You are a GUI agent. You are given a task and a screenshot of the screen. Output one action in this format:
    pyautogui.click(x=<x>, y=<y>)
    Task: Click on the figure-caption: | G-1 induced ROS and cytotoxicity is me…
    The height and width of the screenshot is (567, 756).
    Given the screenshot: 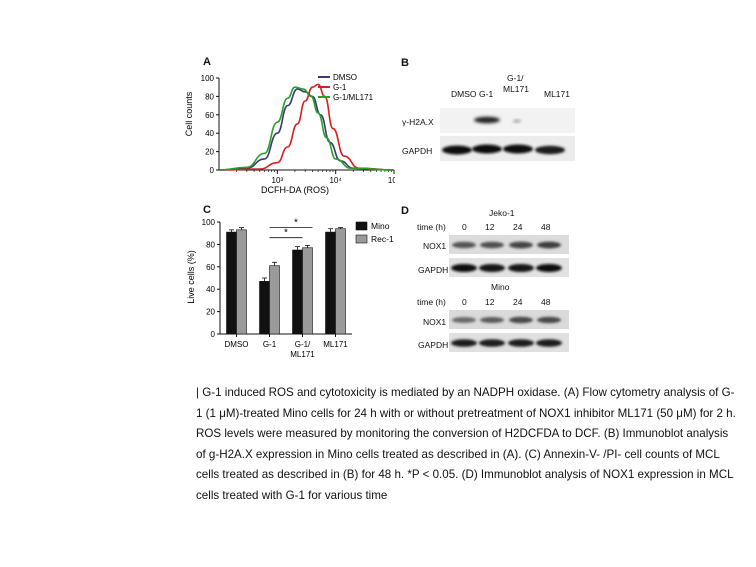 What is the action you would take?
    pyautogui.click(x=466, y=444)
    